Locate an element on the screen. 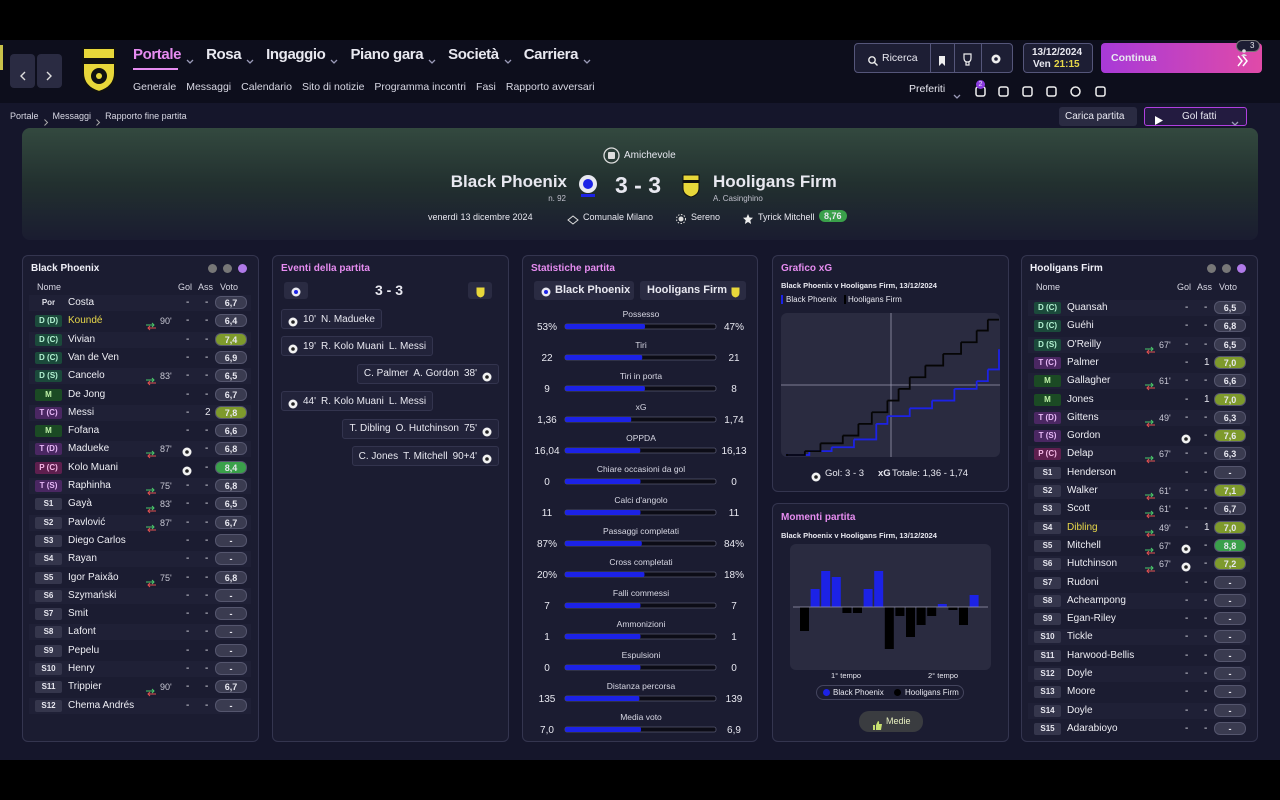 The height and width of the screenshot is (800, 1280). menu-item: Carriera is located at coordinates (557, 55).